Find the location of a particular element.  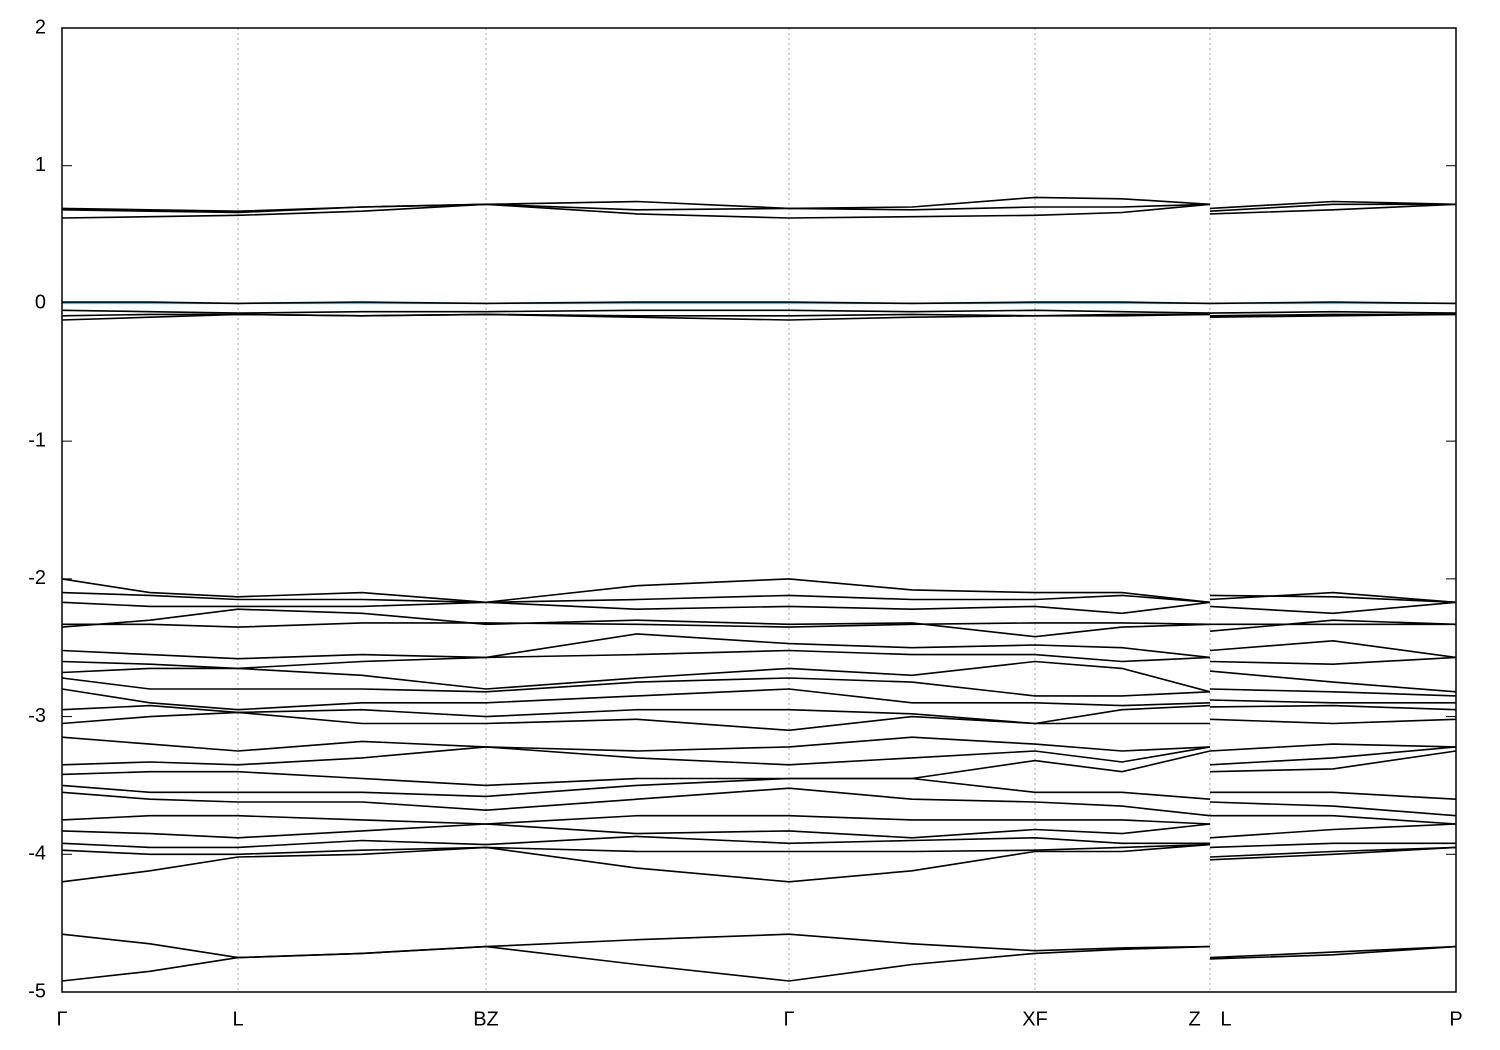

y-tick-label: -4 is located at coordinates (37, 854).